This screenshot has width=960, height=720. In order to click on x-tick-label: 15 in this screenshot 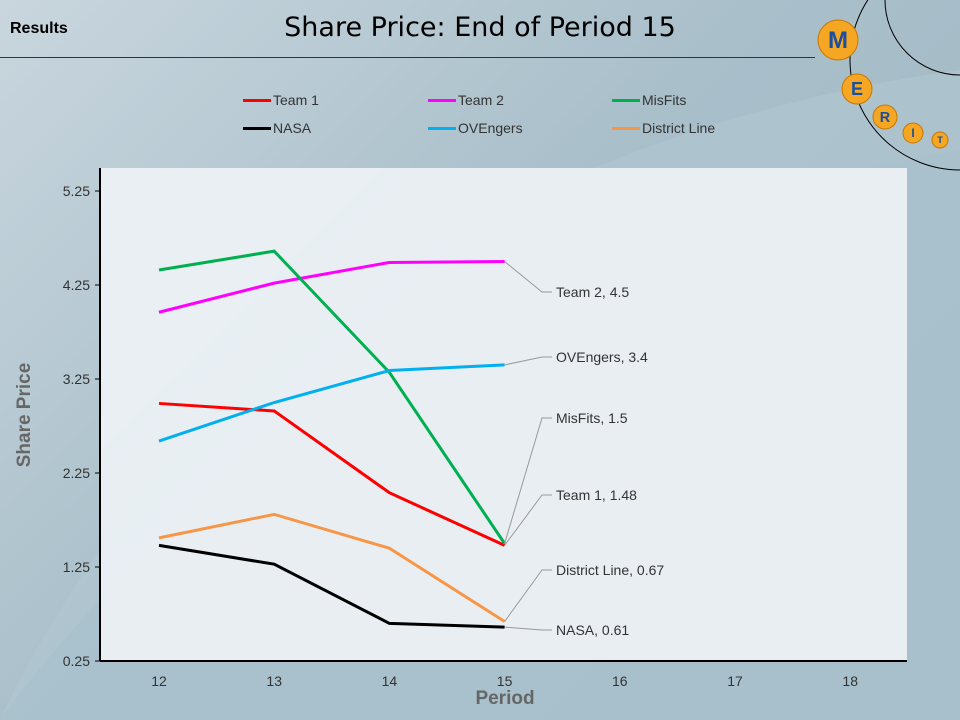, I will do `click(505, 681)`.